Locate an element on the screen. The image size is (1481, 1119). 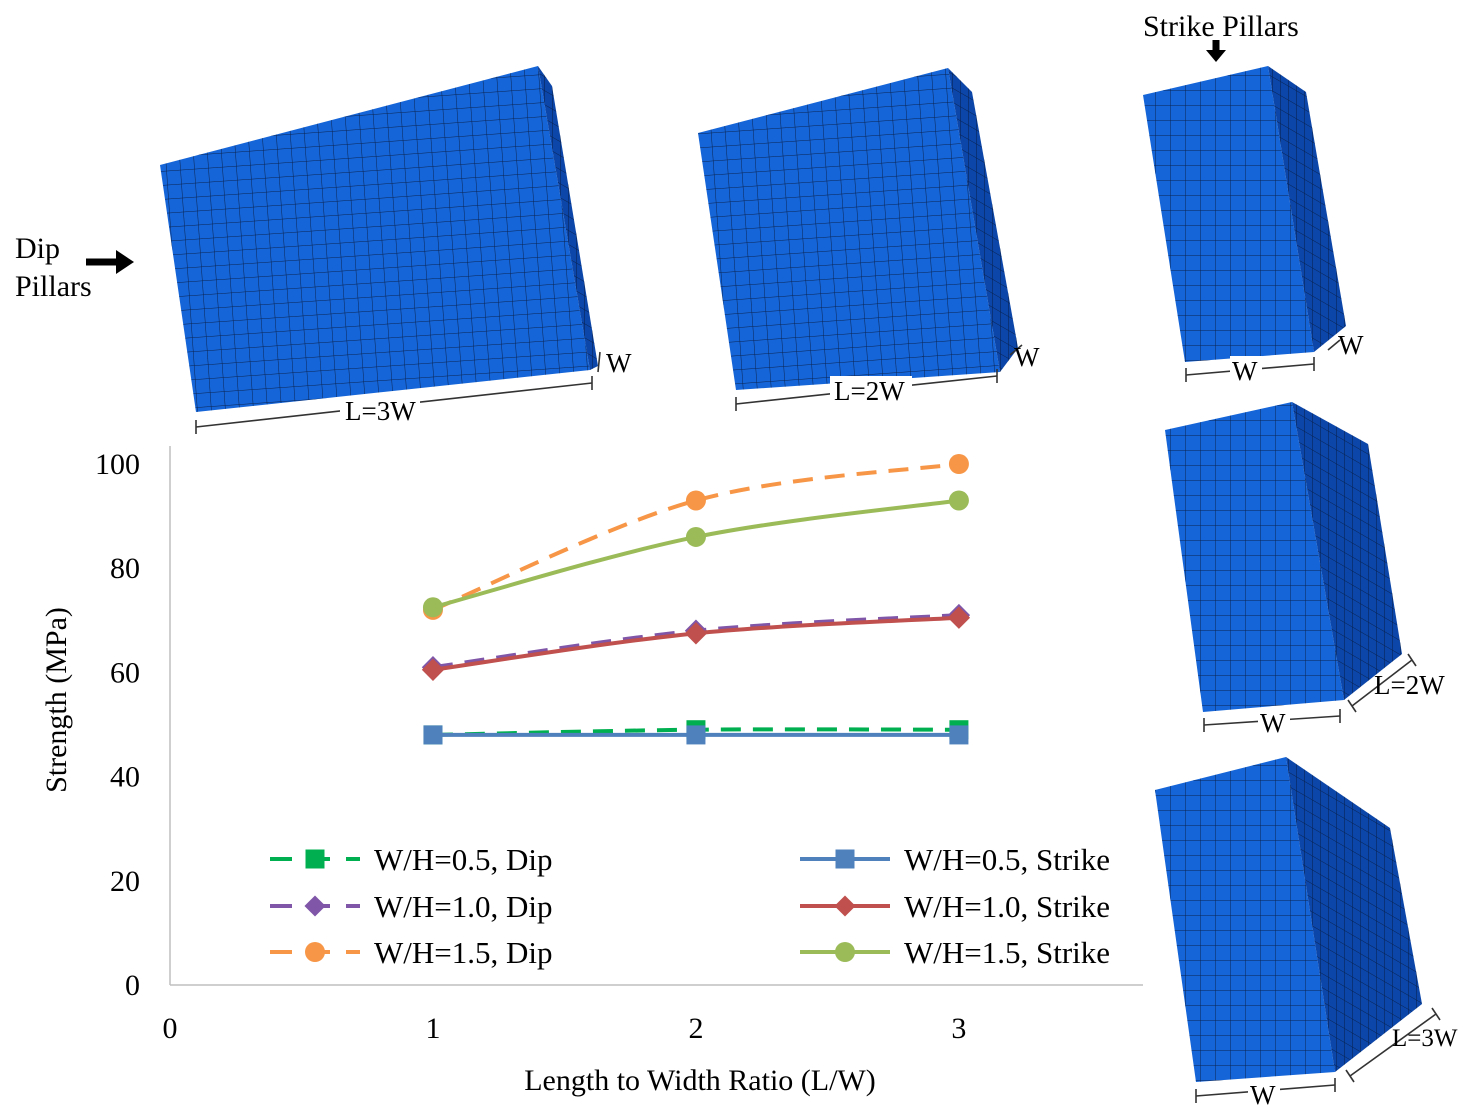
legend-label: W/H=0.5, Dip is located at coordinates (463, 859).